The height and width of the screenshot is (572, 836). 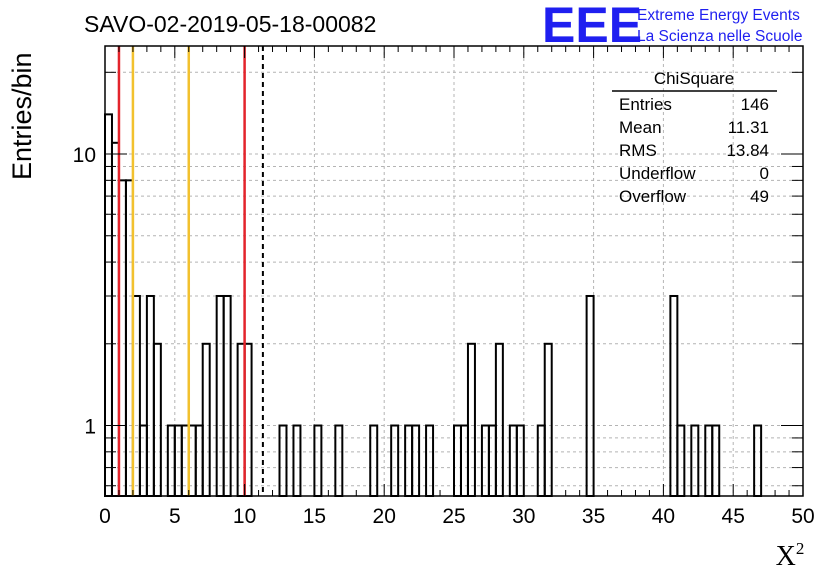 What do you see at coordinates (733, 516) in the screenshot?
I see `x-tick-label: 45` at bounding box center [733, 516].